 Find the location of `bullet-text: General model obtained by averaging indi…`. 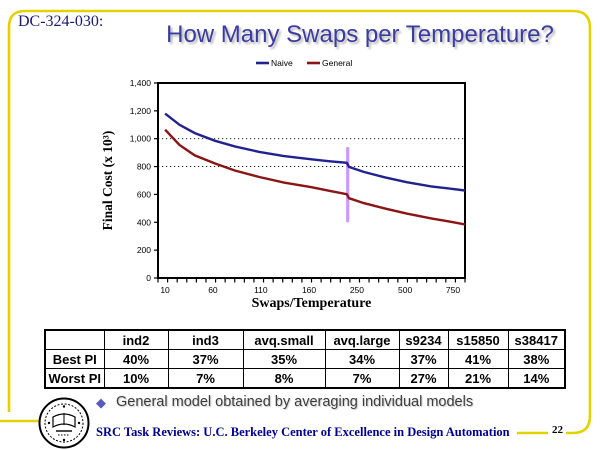

bullet-text: General model obtained by averaging indi… is located at coordinates (295, 402).